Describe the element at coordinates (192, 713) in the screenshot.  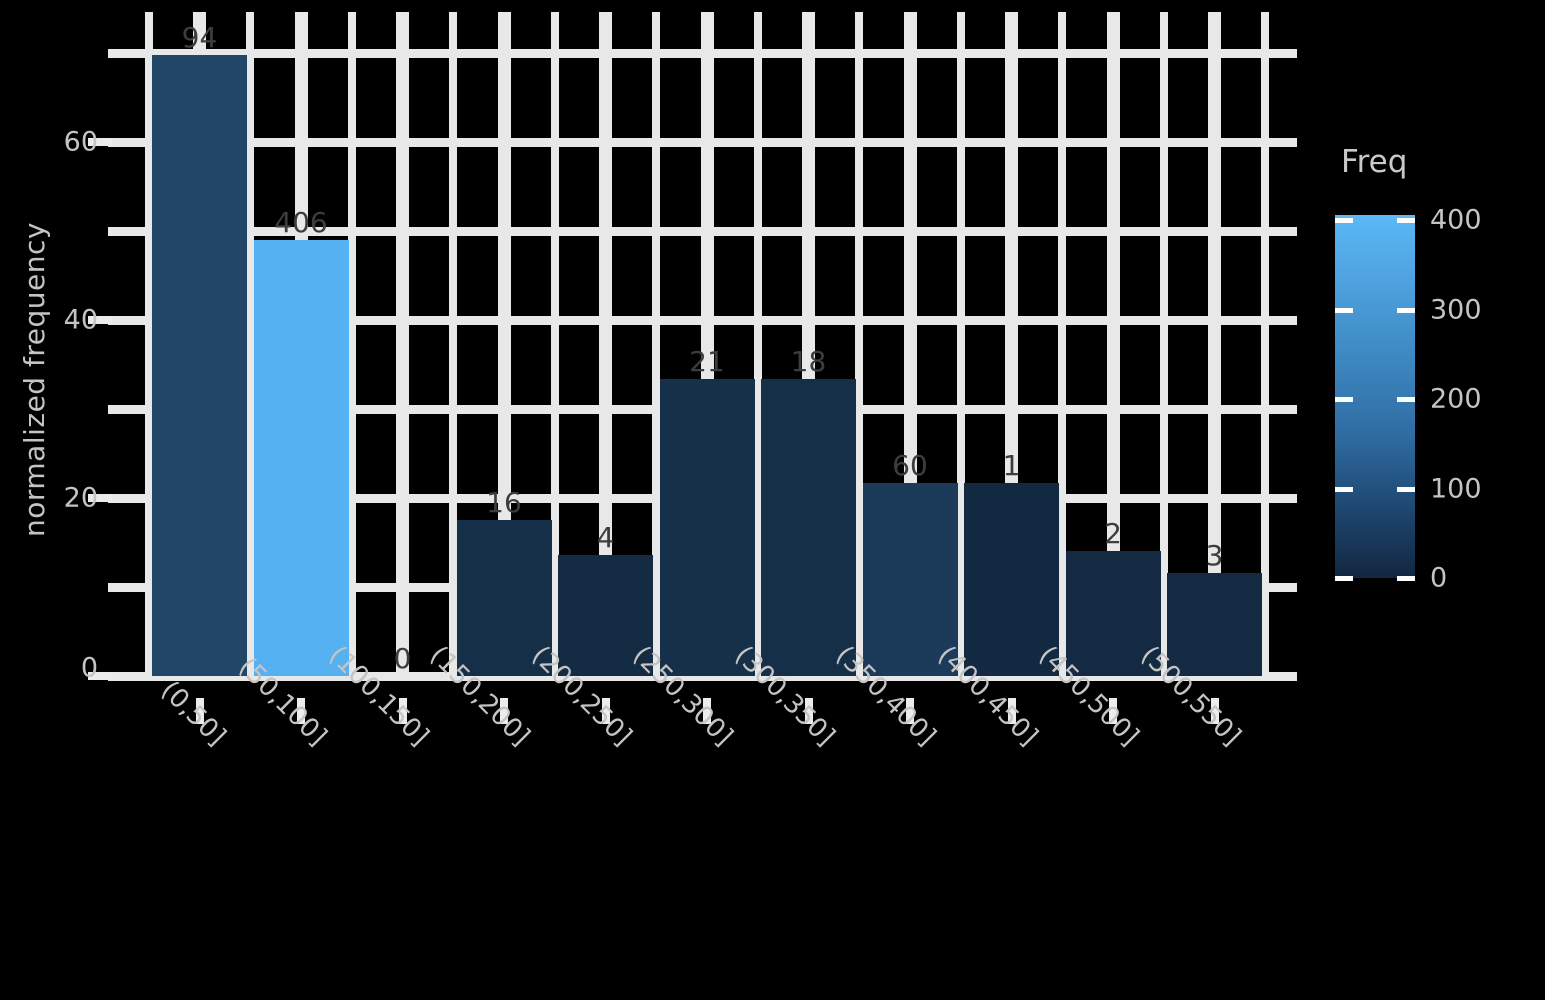
I see `x-tick-label: (0,50]` at that location.